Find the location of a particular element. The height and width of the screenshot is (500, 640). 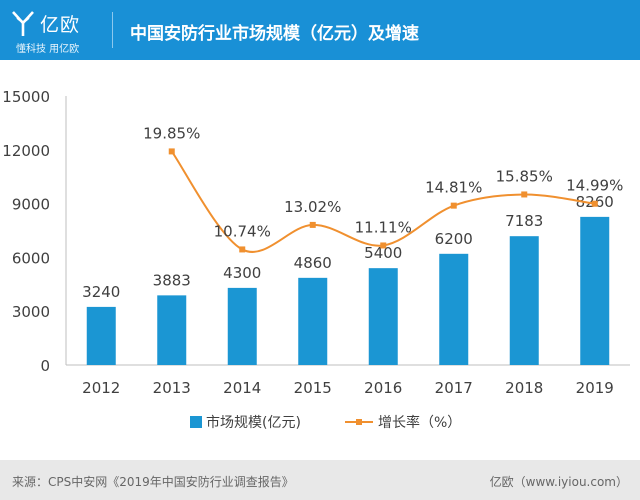

header-banner: 亿欧 懂科技 用亿欧 中国安防行业市场规模（亿元）及增速 is located at coordinates (320, 30).